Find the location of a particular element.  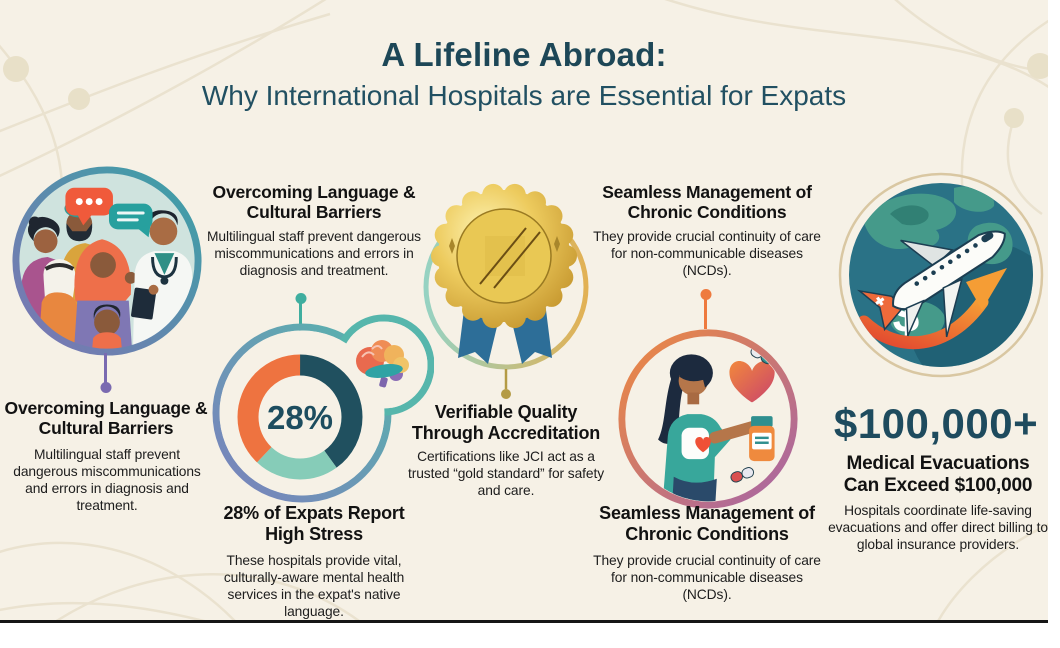

stress-donut-brain-illustration is located at coordinates (323, 408).